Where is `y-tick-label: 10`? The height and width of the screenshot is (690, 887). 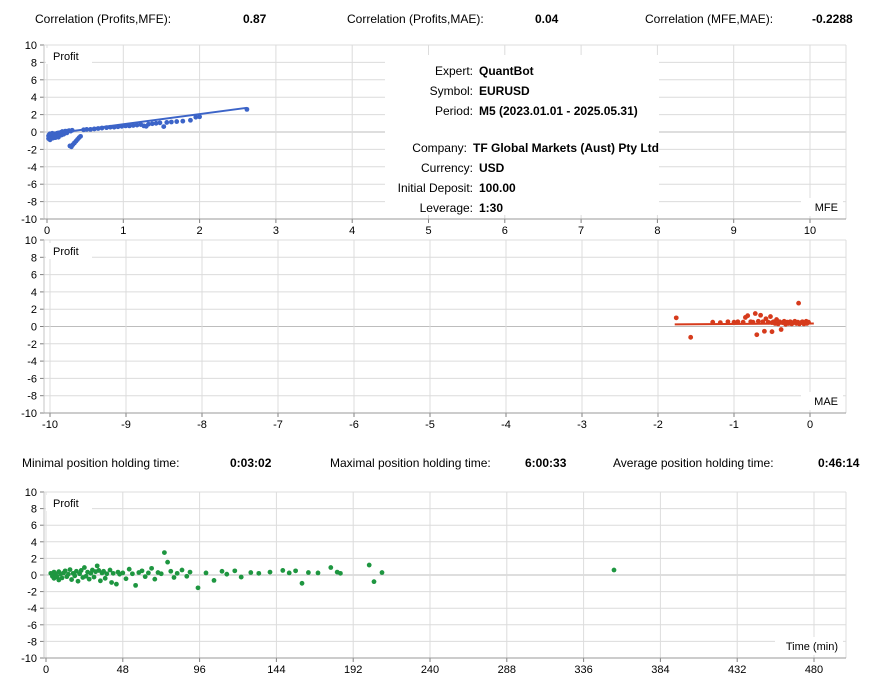 y-tick-label: 10 is located at coordinates (31, 241).